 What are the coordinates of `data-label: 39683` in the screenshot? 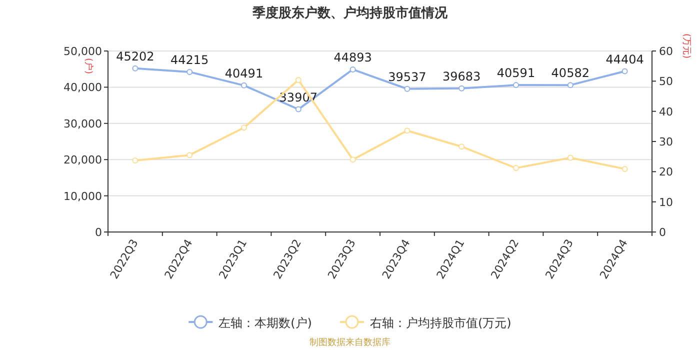 It's located at (461, 76).